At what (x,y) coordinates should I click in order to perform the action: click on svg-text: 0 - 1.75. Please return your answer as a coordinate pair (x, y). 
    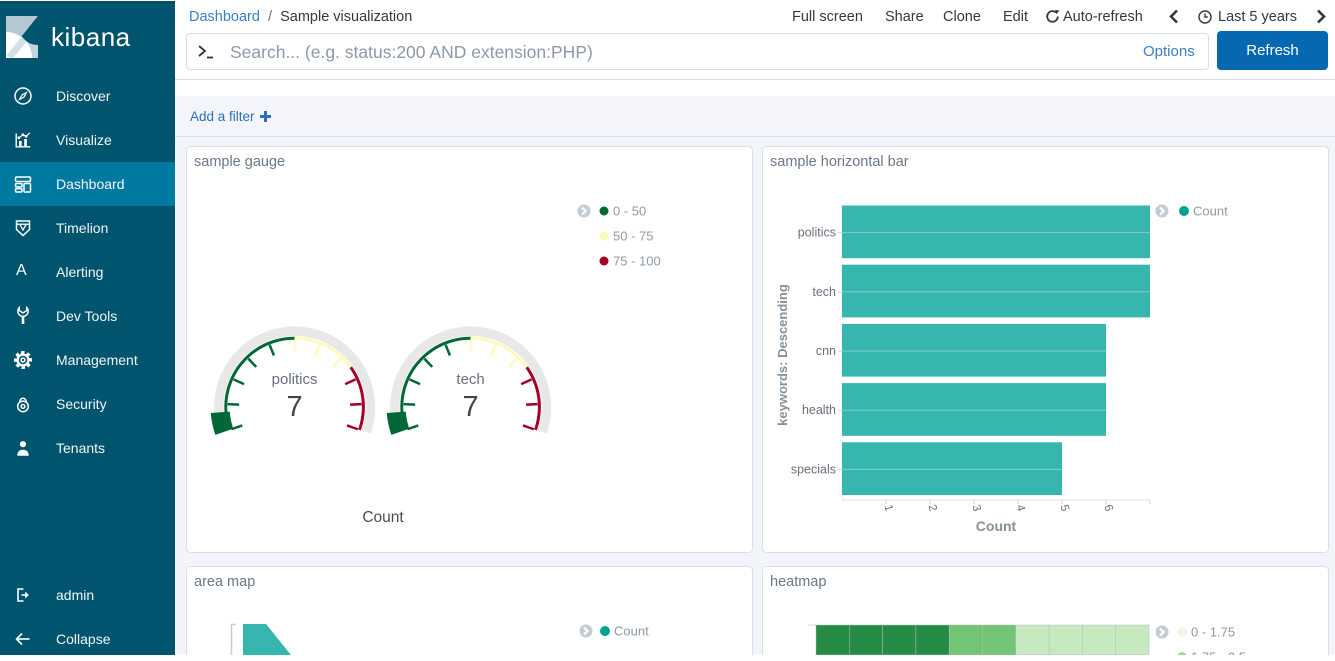
    Looking at the image, I should click on (1213, 632).